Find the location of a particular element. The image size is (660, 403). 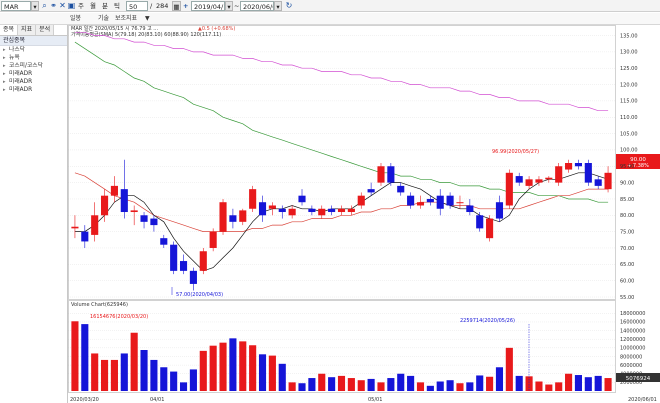

toolbar2-item-tech: 기술 is located at coordinates (104, 18).